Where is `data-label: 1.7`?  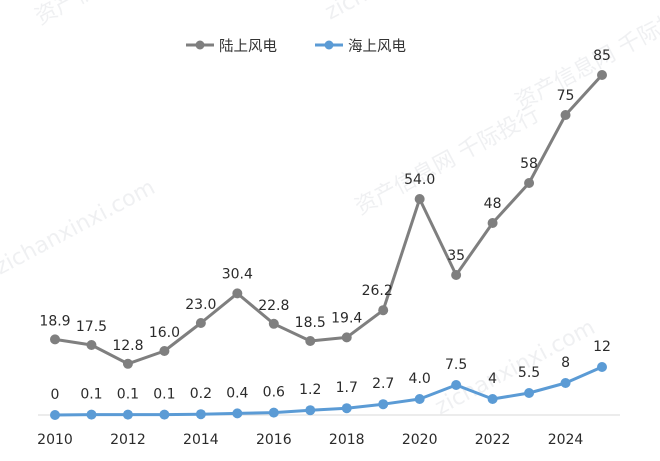 data-label: 1.7 is located at coordinates (347, 388).